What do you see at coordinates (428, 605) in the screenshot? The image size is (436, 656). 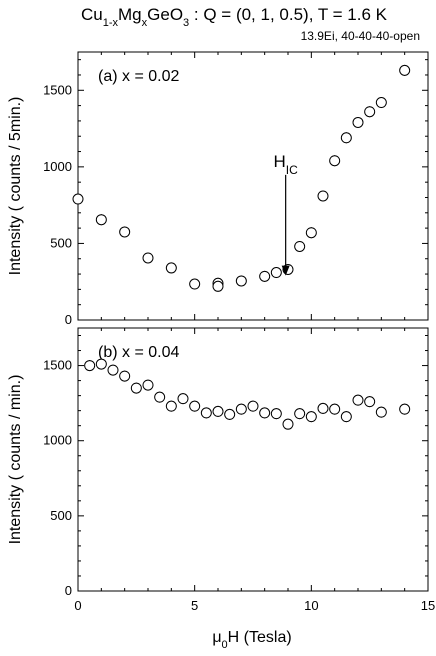 I see `x-tick-label: 15` at bounding box center [428, 605].